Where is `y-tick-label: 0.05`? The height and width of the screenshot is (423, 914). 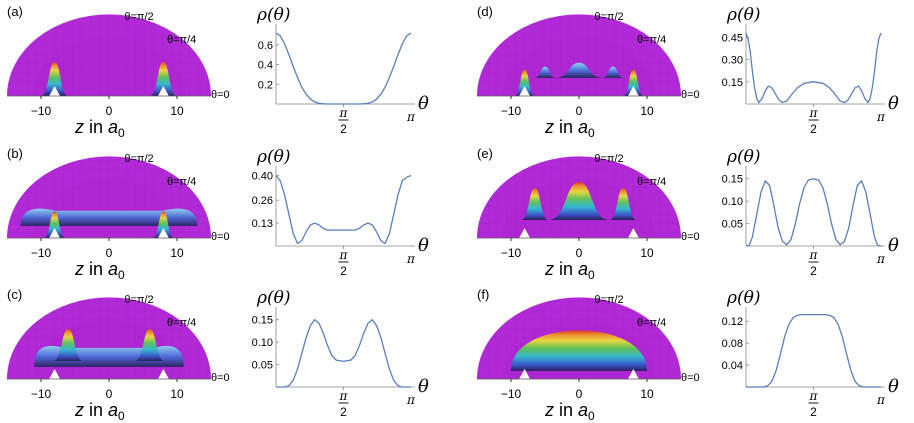
y-tick-label: 0.05 is located at coordinates (732, 225).